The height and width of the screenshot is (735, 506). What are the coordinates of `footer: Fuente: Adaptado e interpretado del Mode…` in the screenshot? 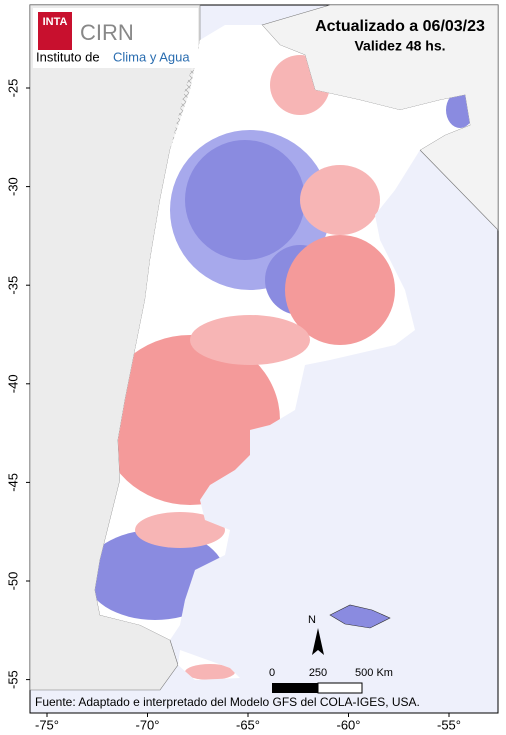 It's located at (227, 702).